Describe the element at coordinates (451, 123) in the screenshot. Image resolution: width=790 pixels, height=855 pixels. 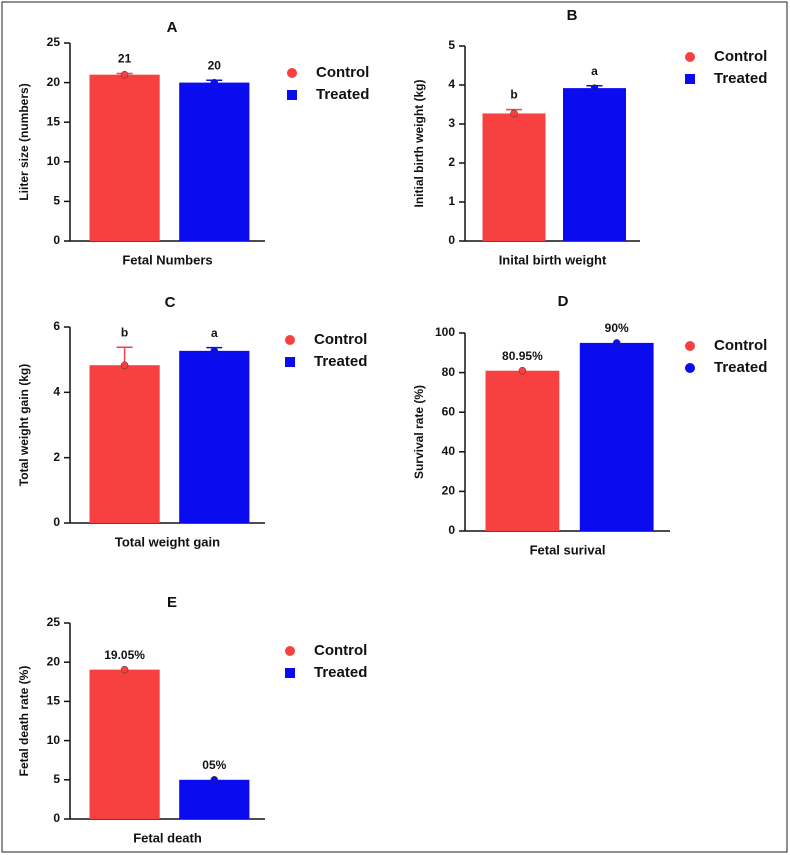
I see `y-tick-label: 3` at that location.